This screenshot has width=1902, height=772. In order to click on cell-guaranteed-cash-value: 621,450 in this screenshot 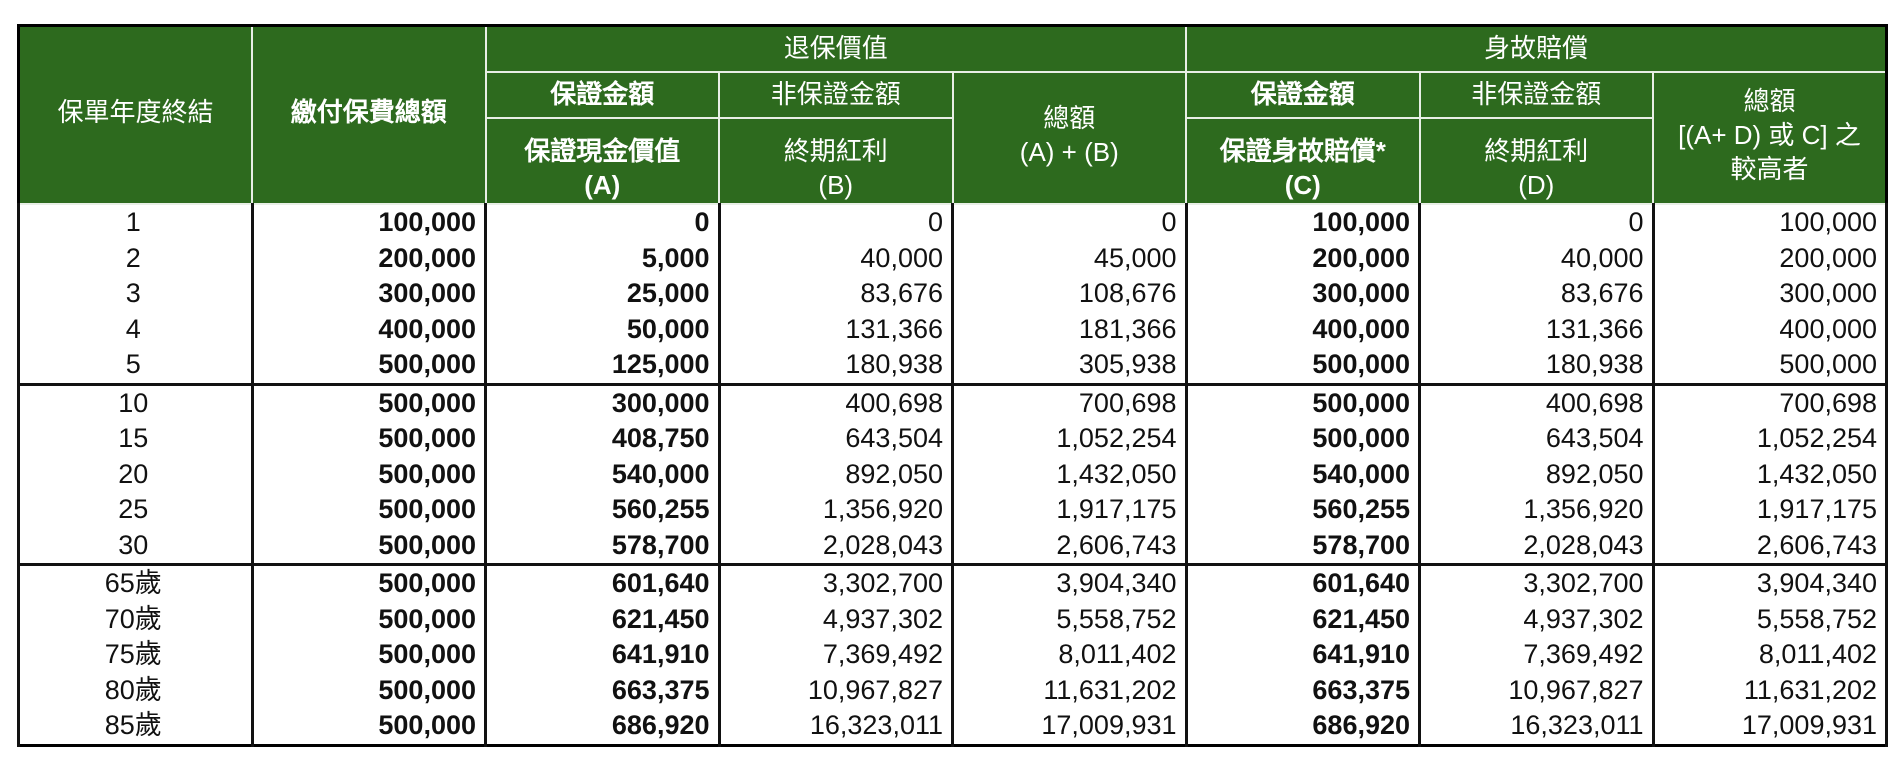, I will do `click(602, 619)`.